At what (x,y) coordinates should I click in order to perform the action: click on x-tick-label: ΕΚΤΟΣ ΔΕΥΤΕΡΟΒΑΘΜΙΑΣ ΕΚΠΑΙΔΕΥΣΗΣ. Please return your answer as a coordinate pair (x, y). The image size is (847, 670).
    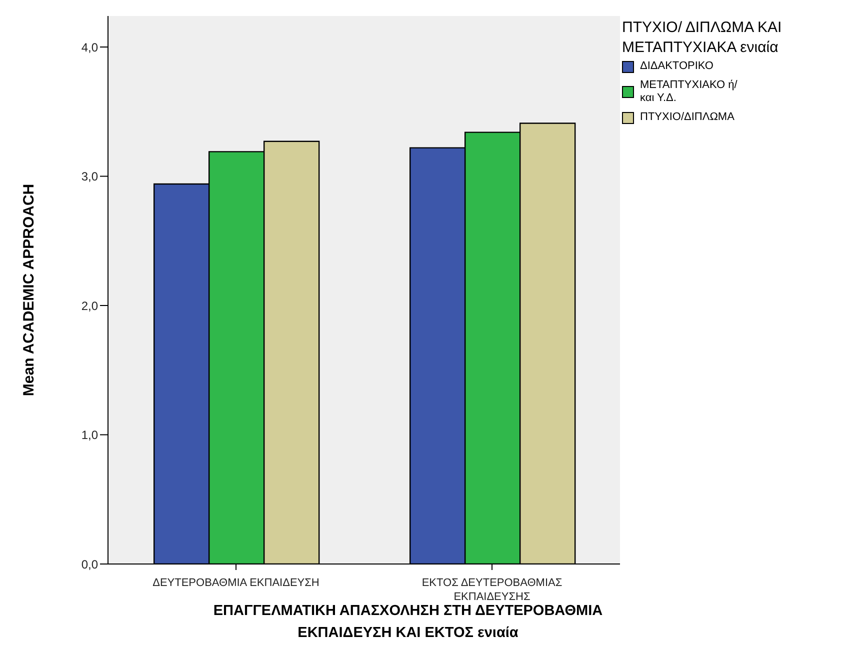
    Looking at the image, I should click on (492, 590).